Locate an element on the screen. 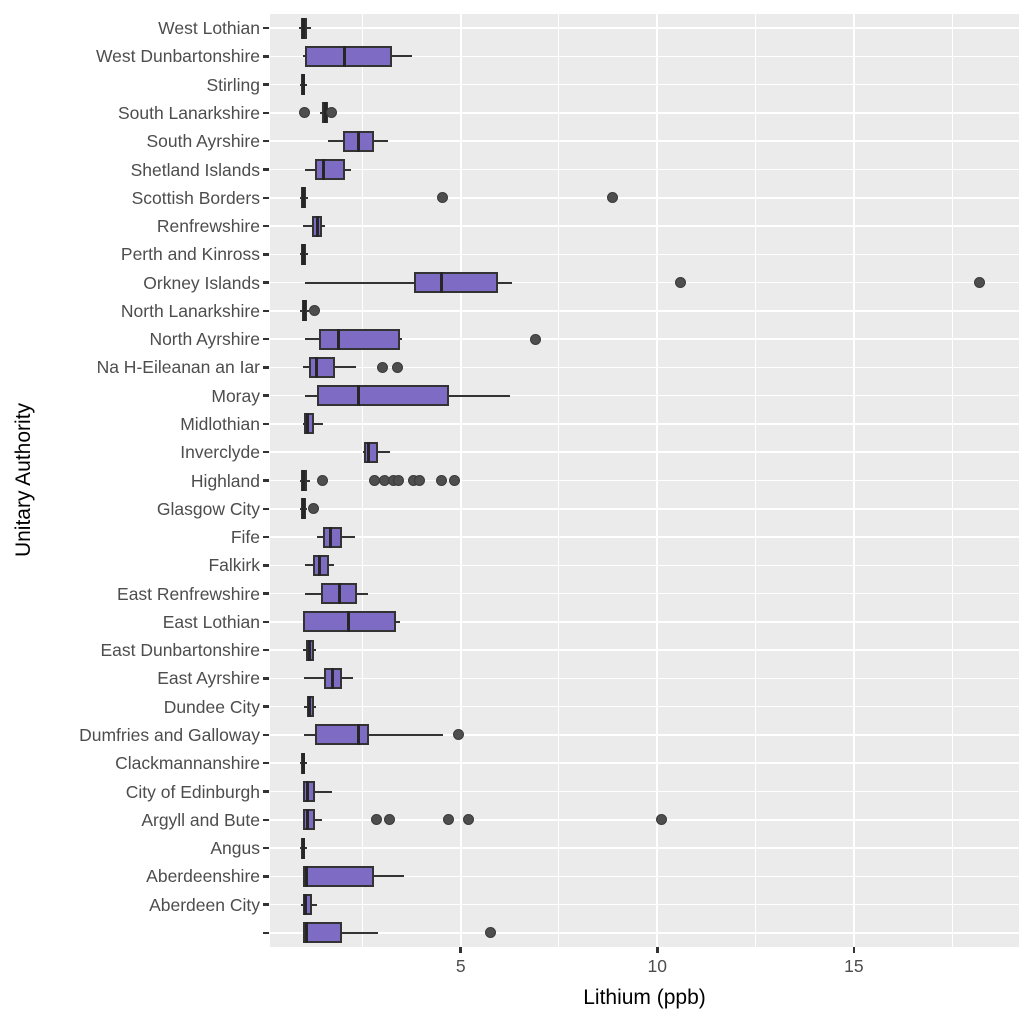 This screenshot has height=1024, width=1024. y-axis-label: Fife is located at coordinates (245, 537).